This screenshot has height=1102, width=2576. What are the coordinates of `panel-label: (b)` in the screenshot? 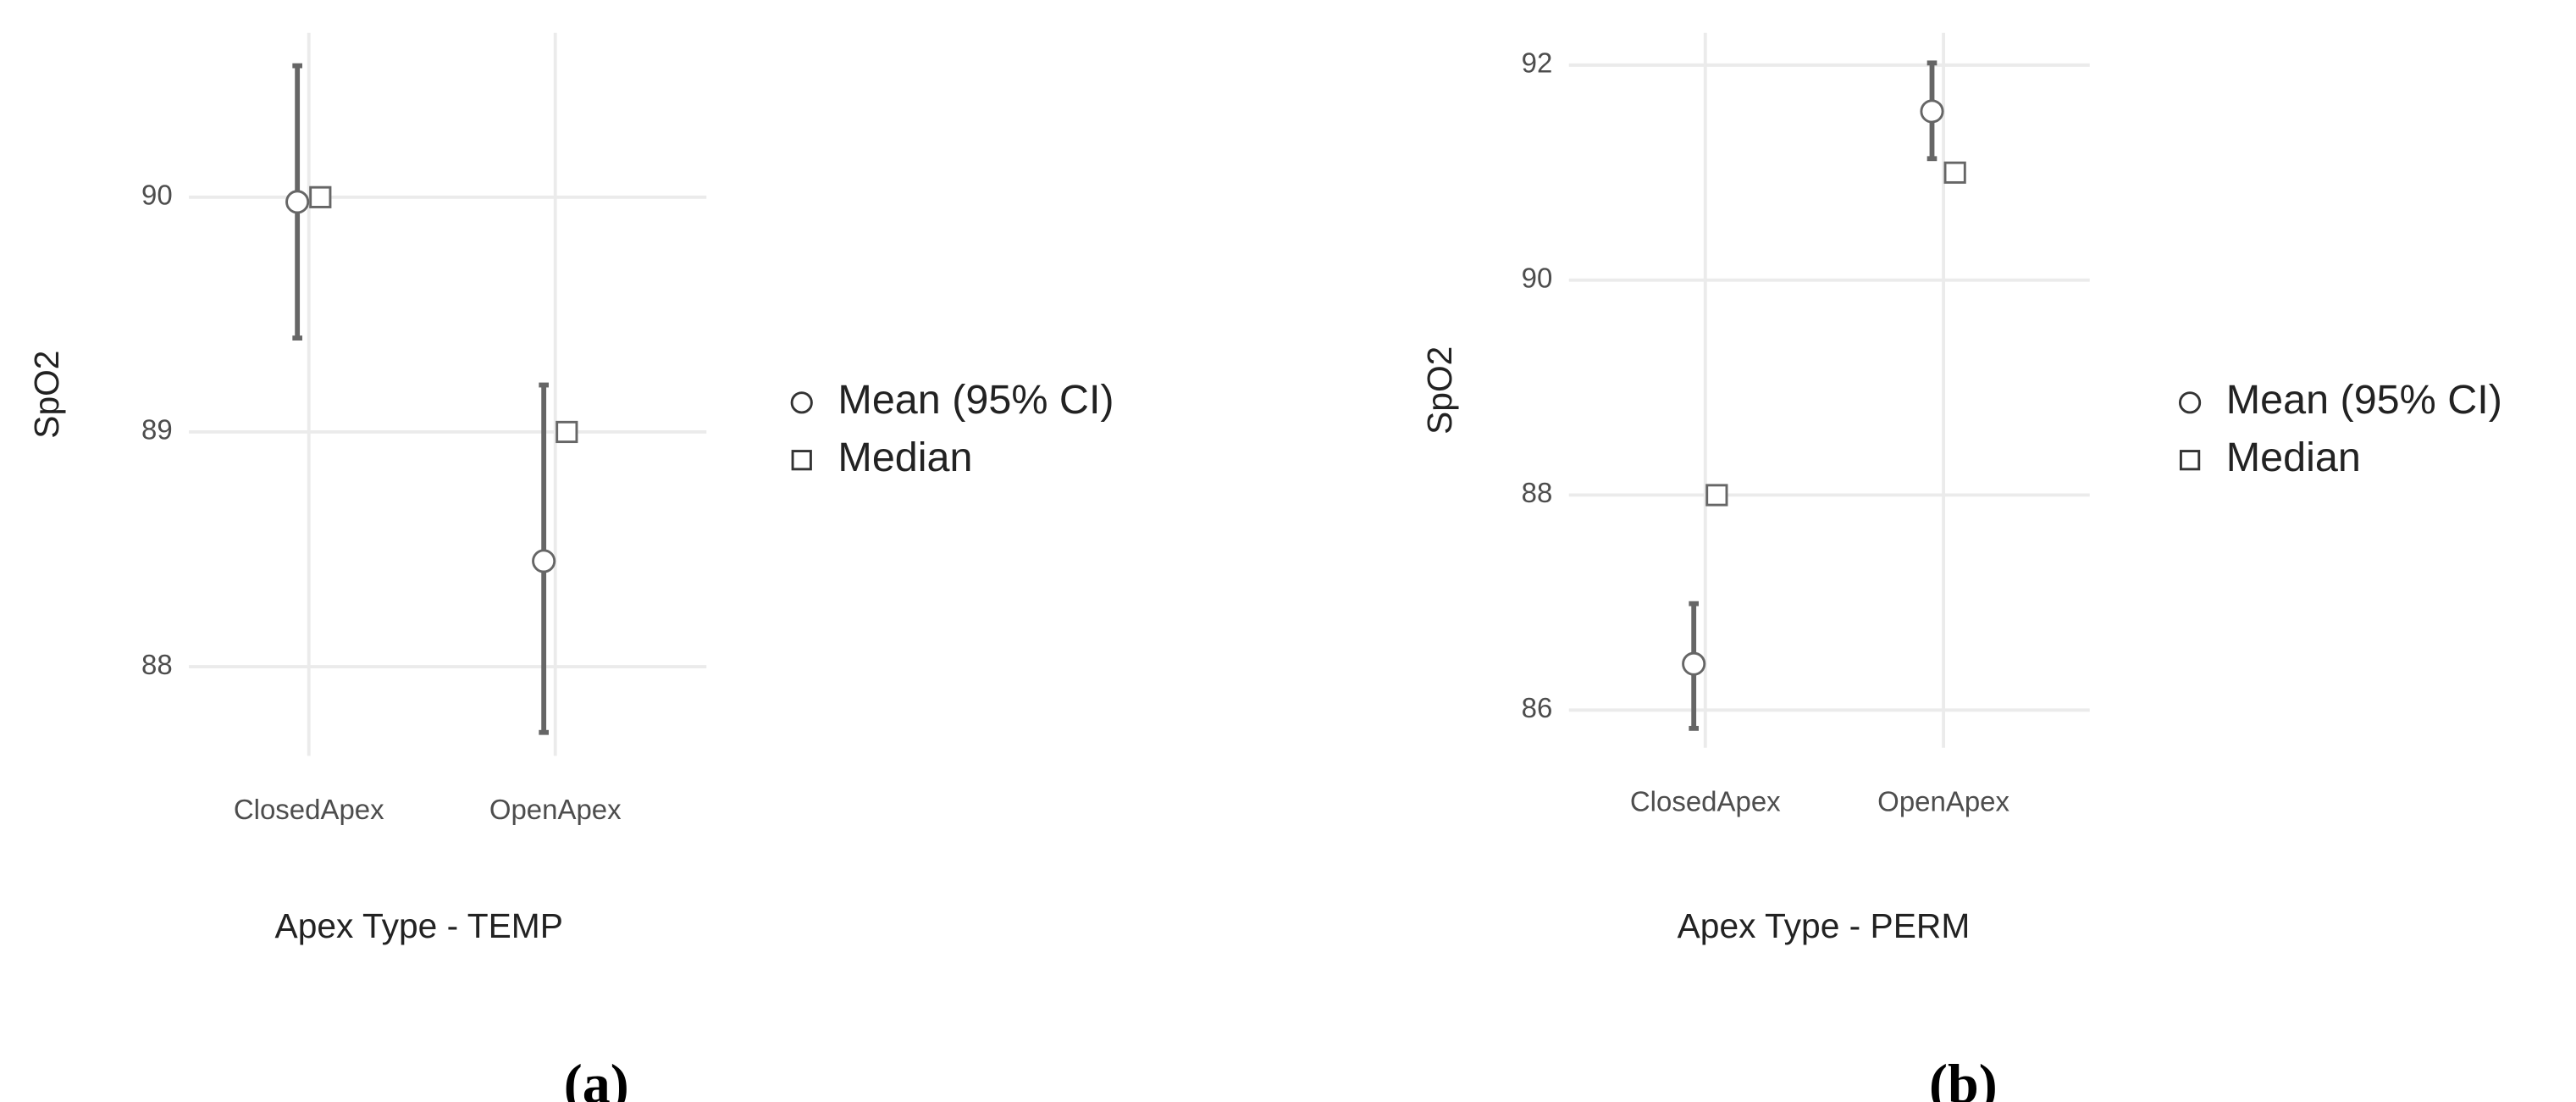 It's located at (1964, 1078).